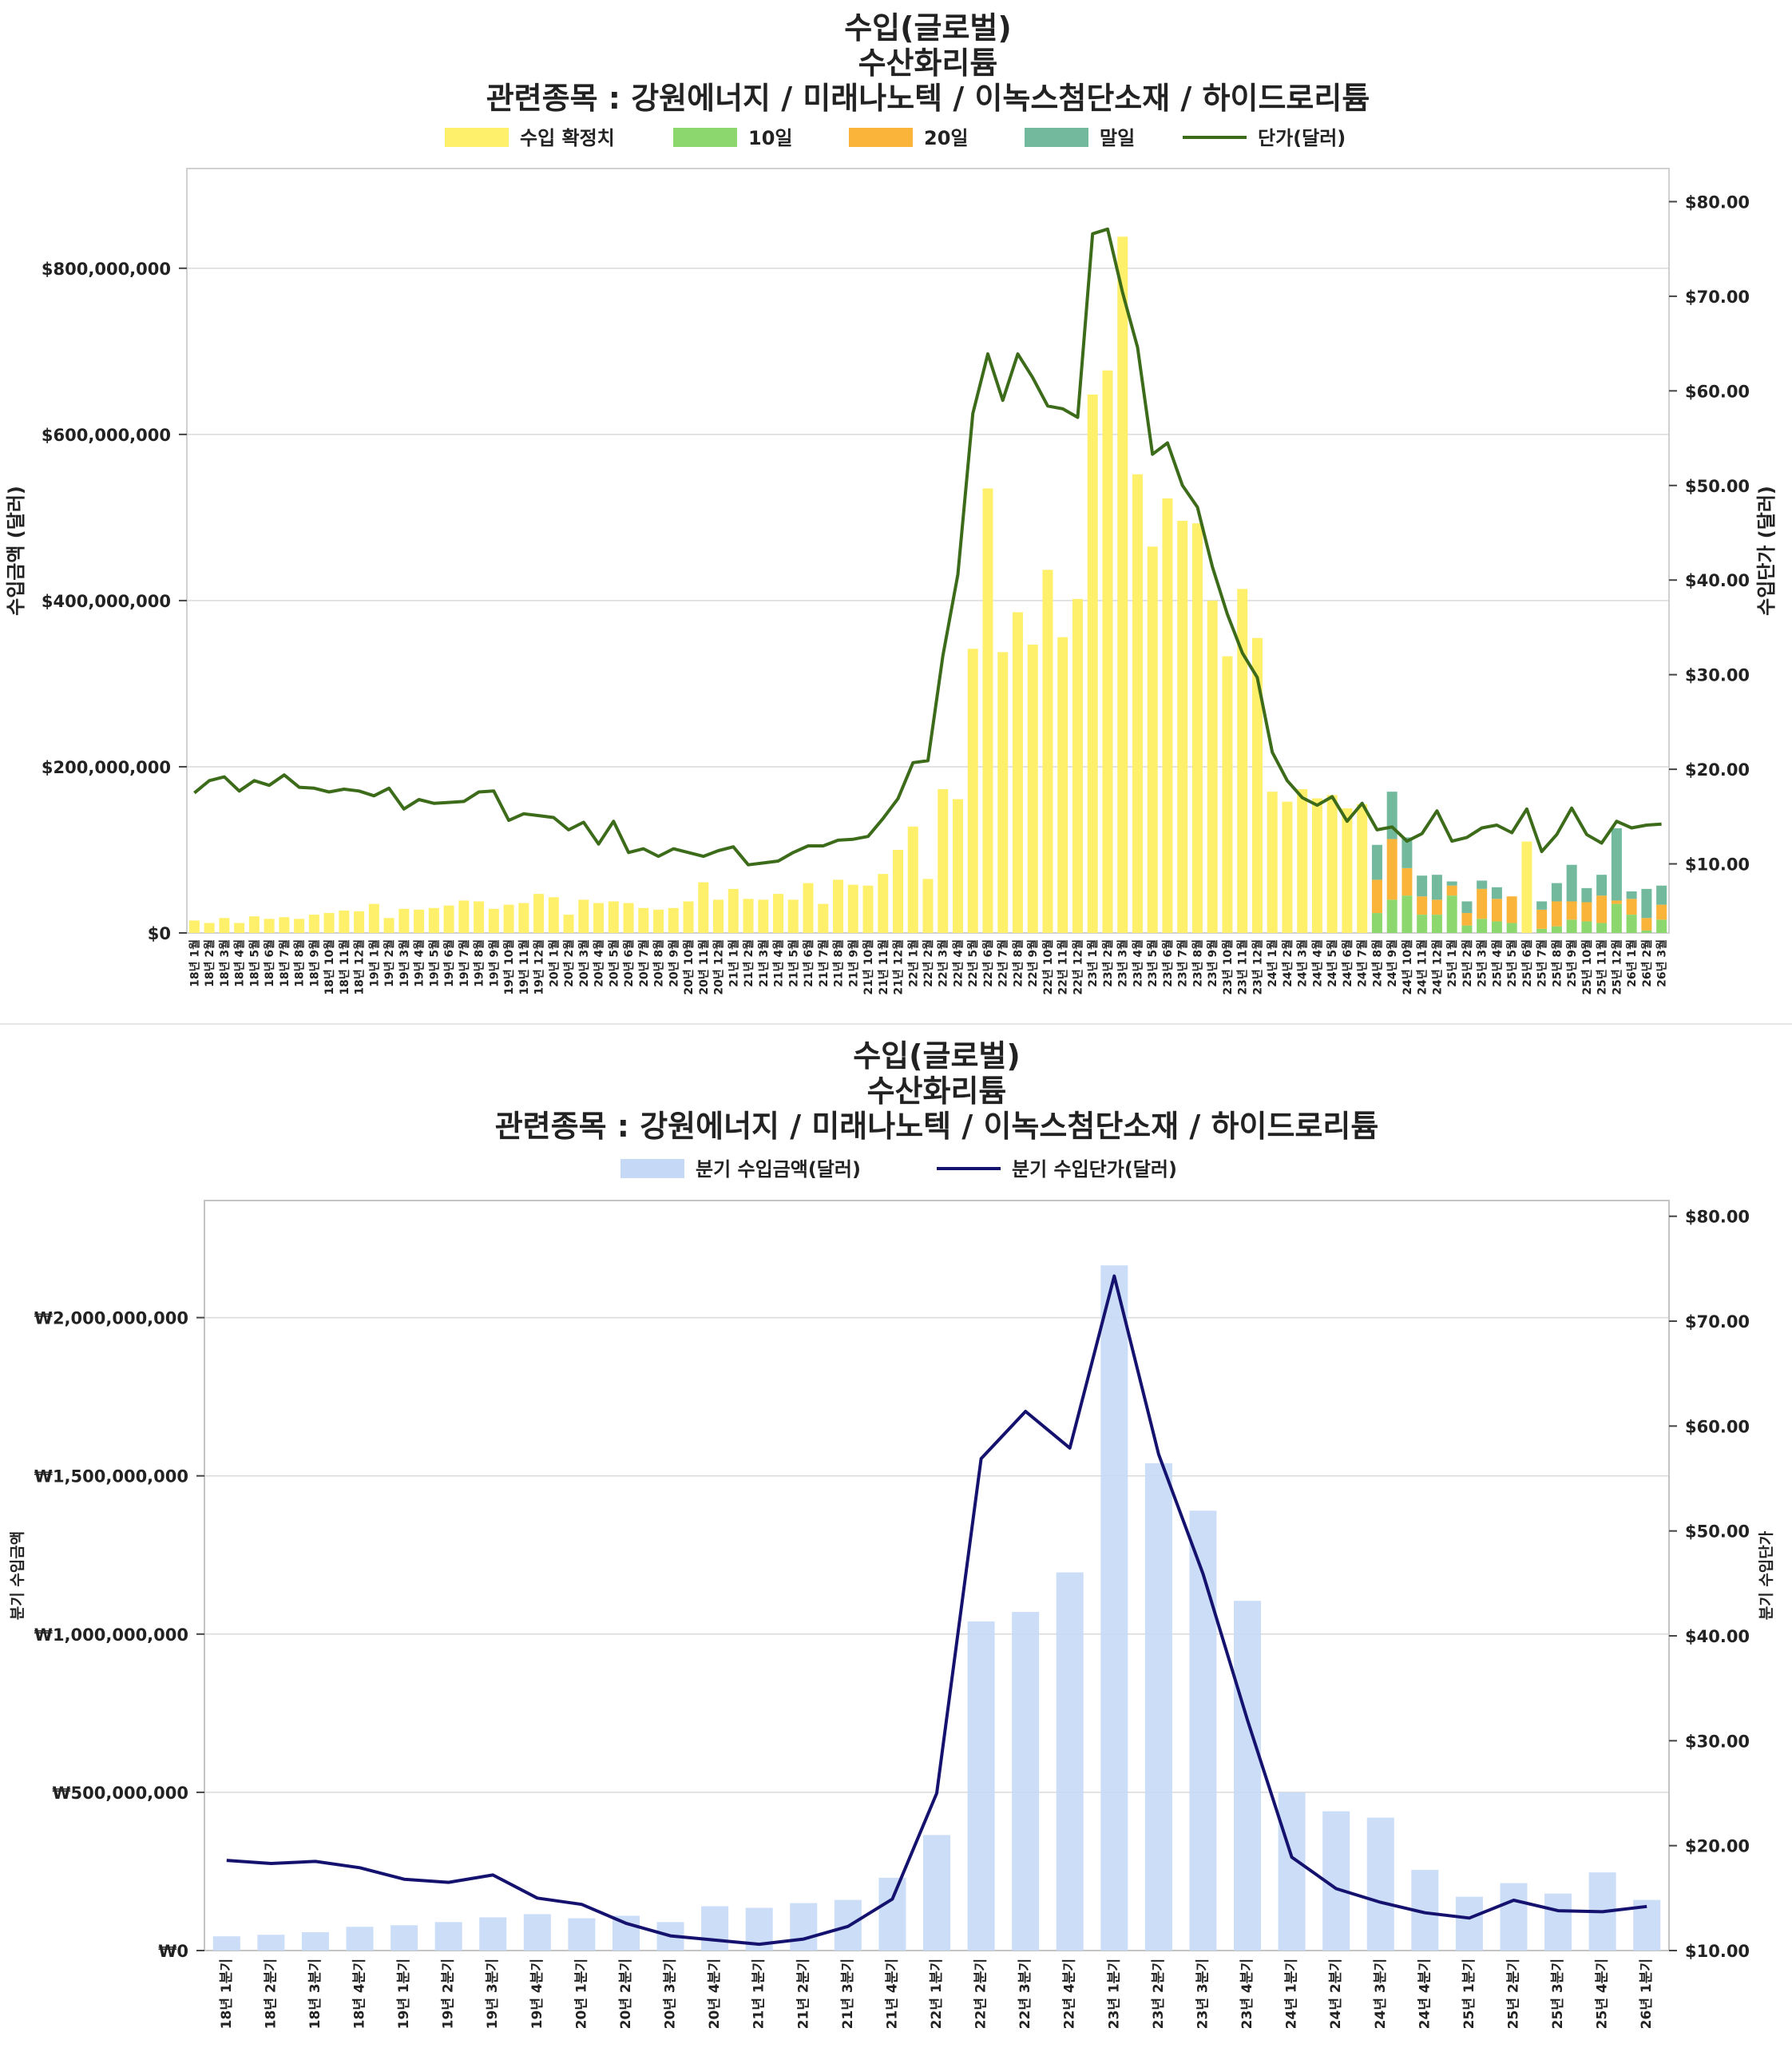  What do you see at coordinates (1558, 1994) in the screenshot?
I see `x-tick-label: 25년 3분기` at bounding box center [1558, 1994].